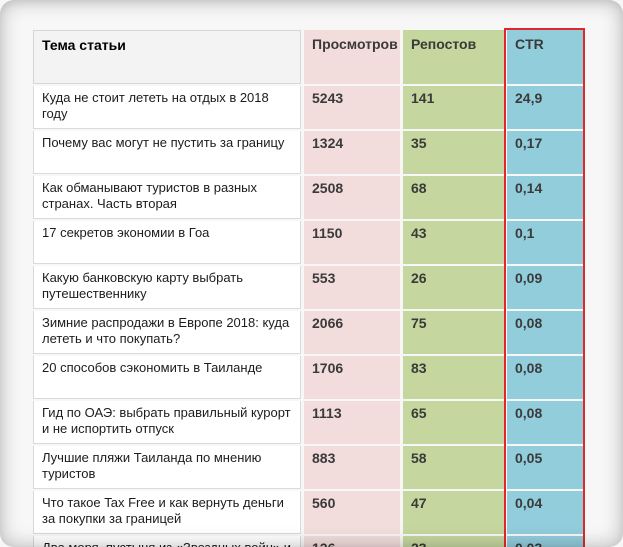 The height and width of the screenshot is (547, 623). Describe the element at coordinates (453, 242) in the screenshot. I see `reposts-cell: 43` at that location.